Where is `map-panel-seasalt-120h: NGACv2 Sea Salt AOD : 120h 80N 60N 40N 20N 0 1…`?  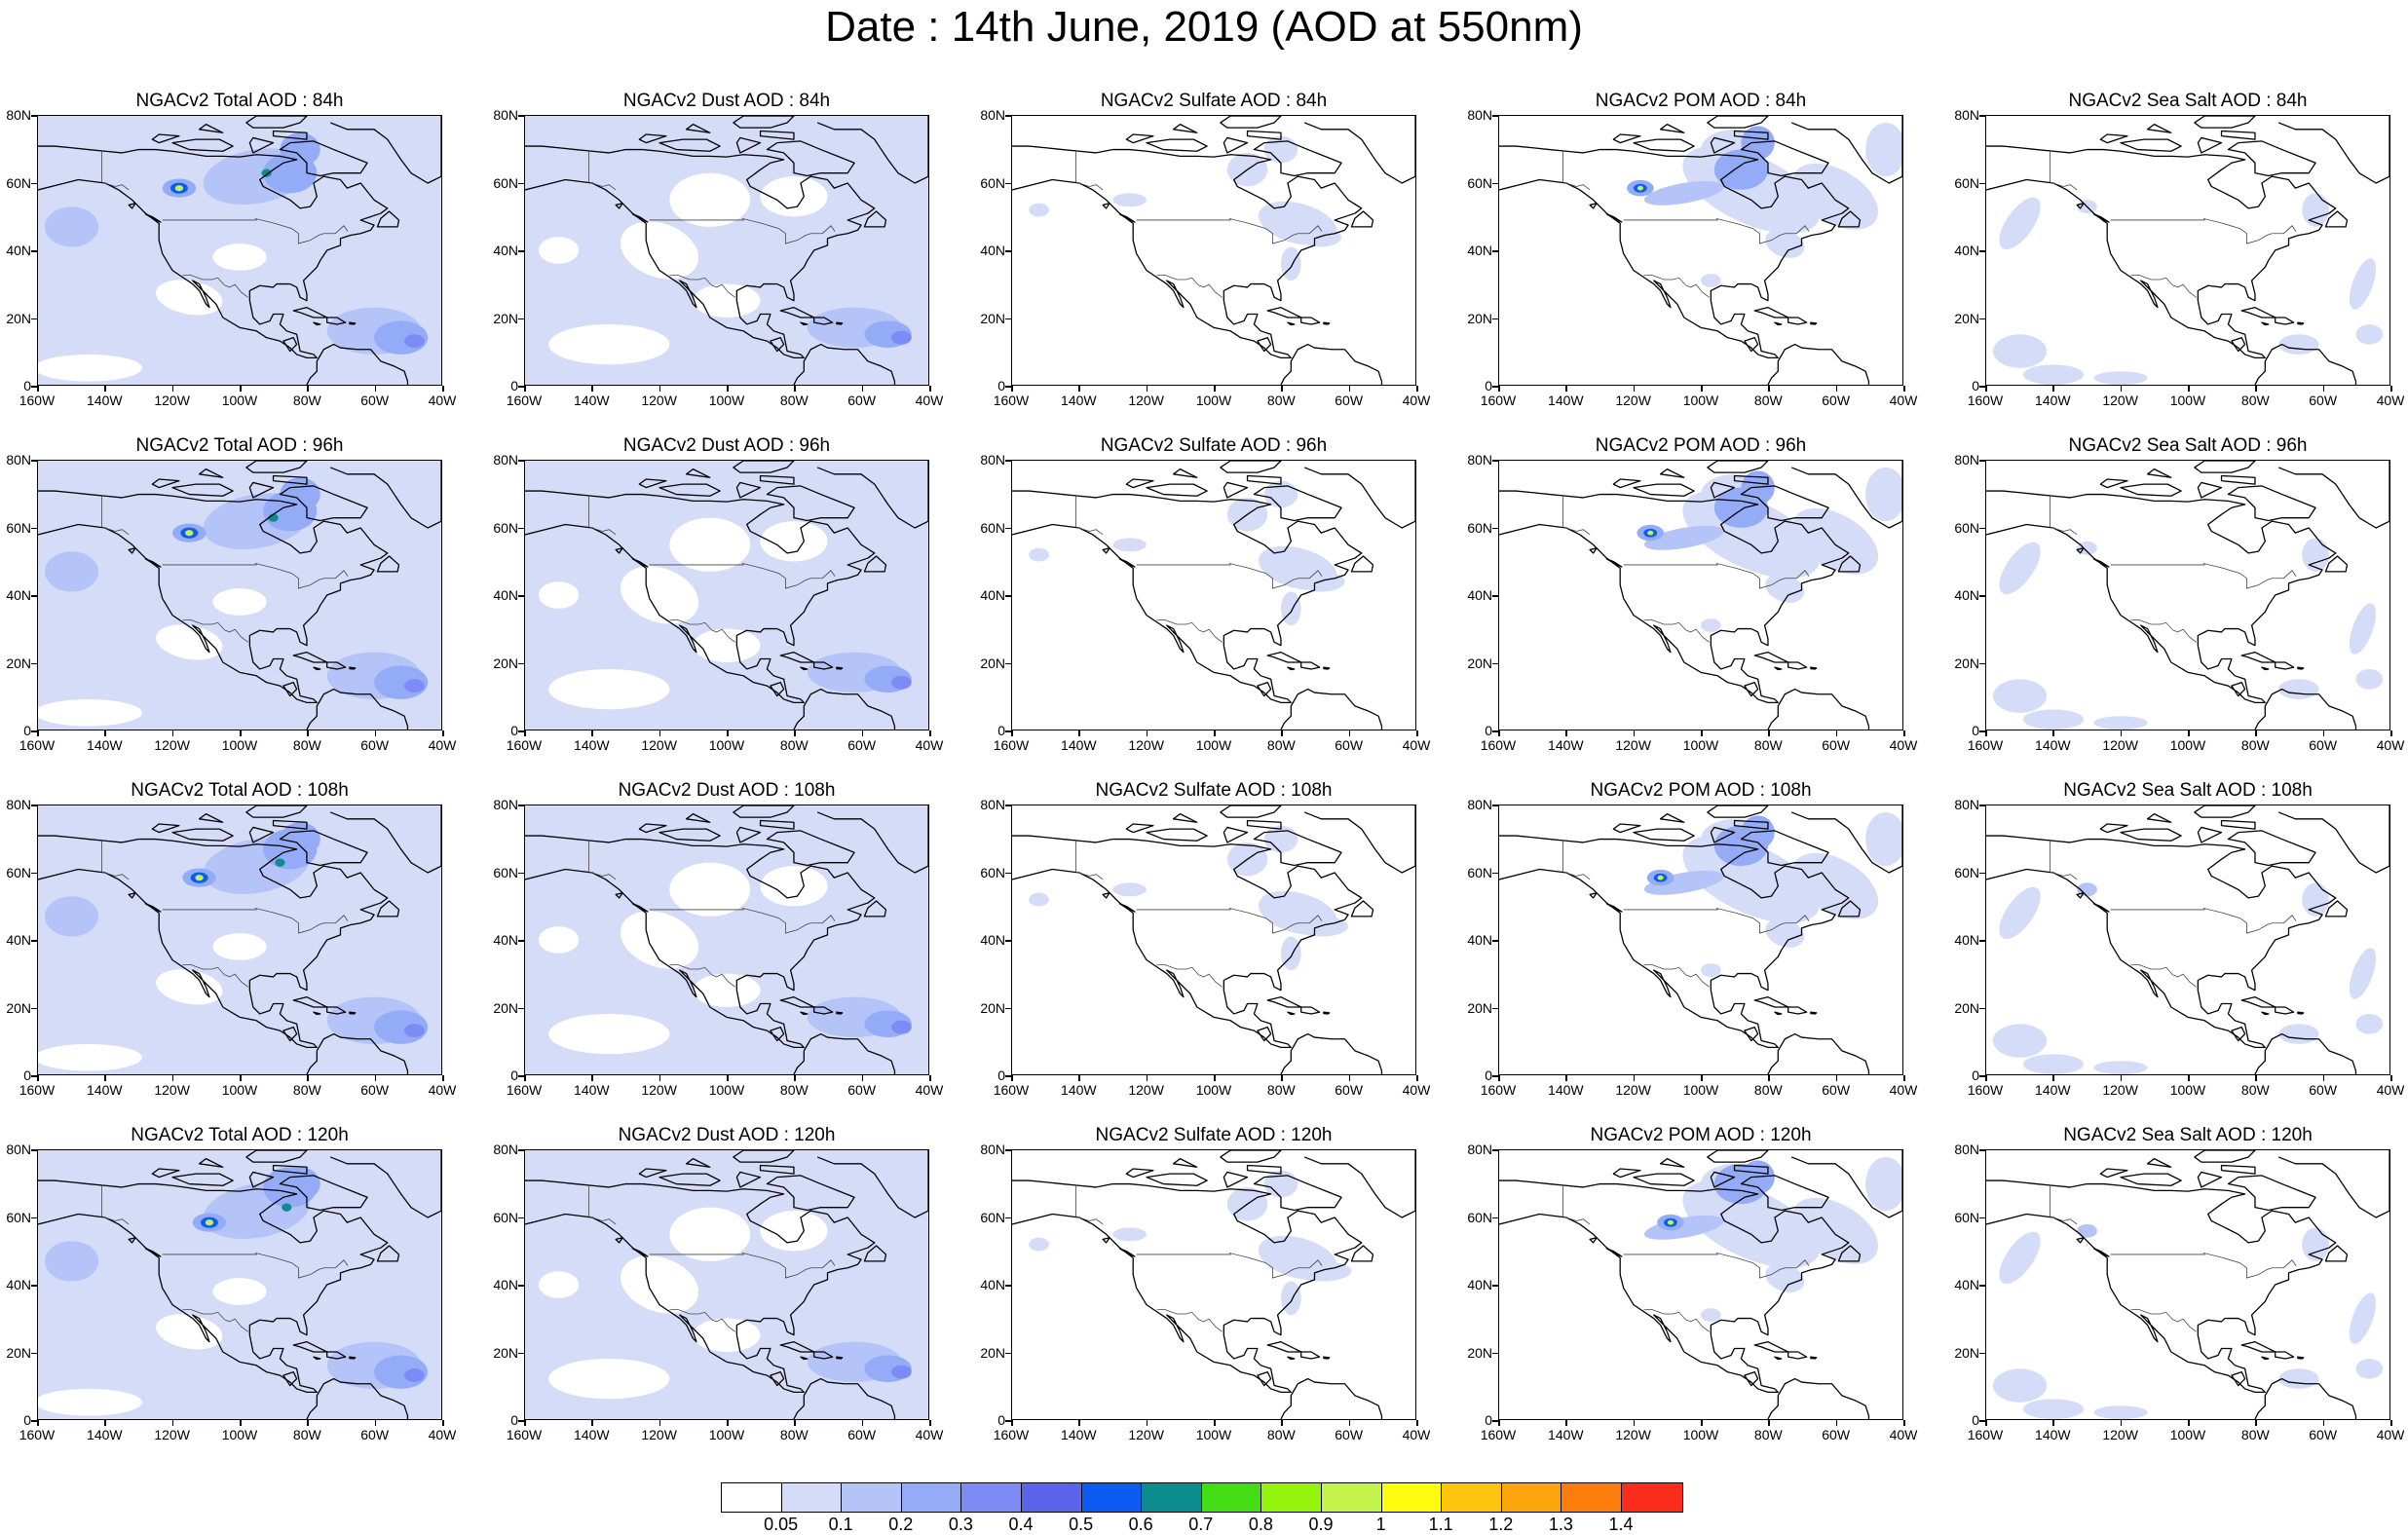 map-panel-seasalt-120h: NGACv2 Sea Salt AOD : 120h 80N 60N 40N 20N 0 1… is located at coordinates (2178, 1284).